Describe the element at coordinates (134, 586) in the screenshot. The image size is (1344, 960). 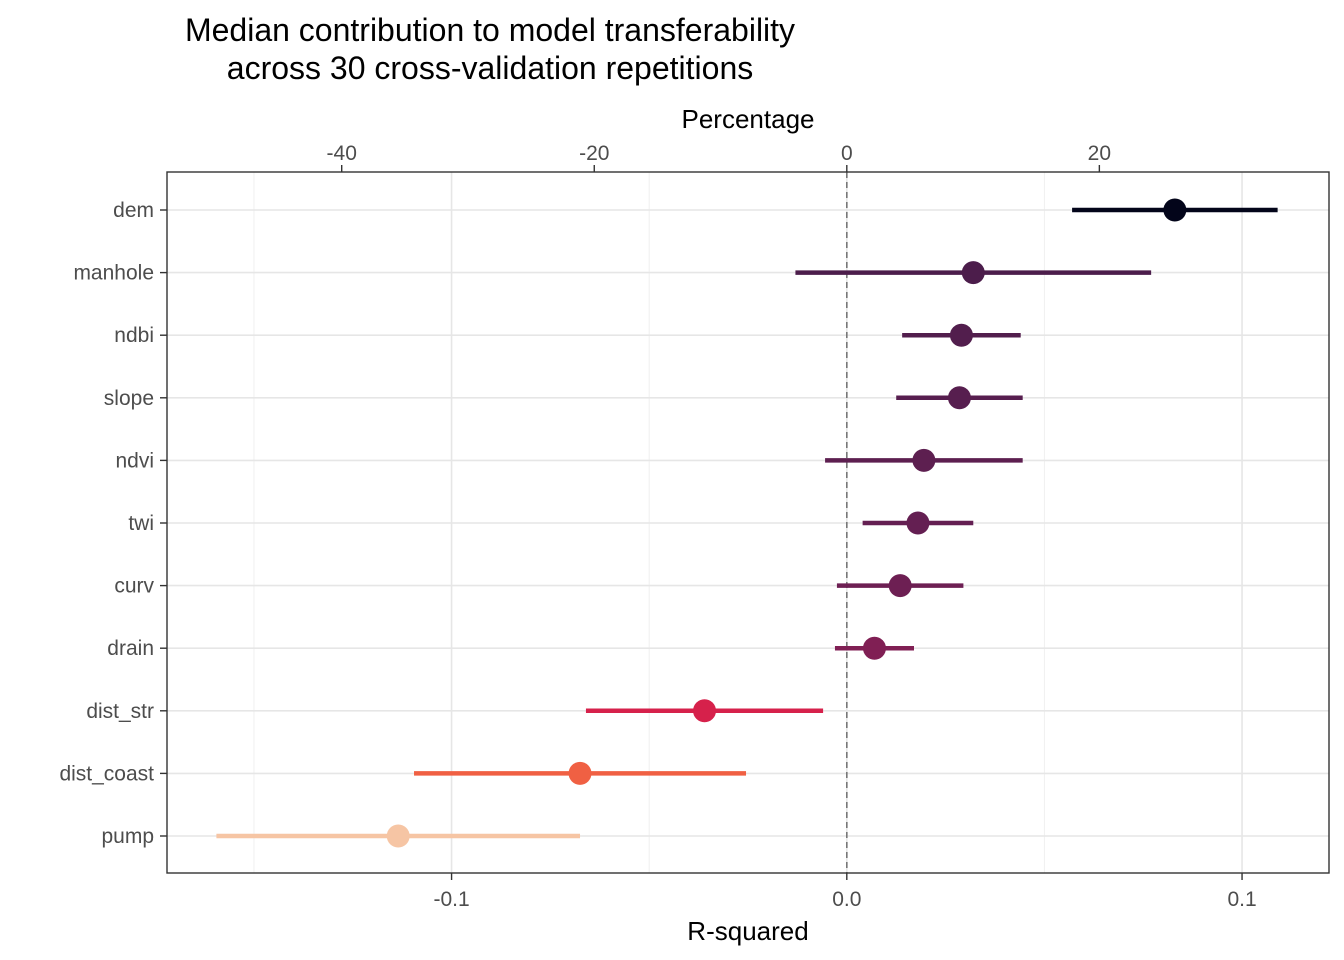
I see `category-label-curv: curv` at that location.